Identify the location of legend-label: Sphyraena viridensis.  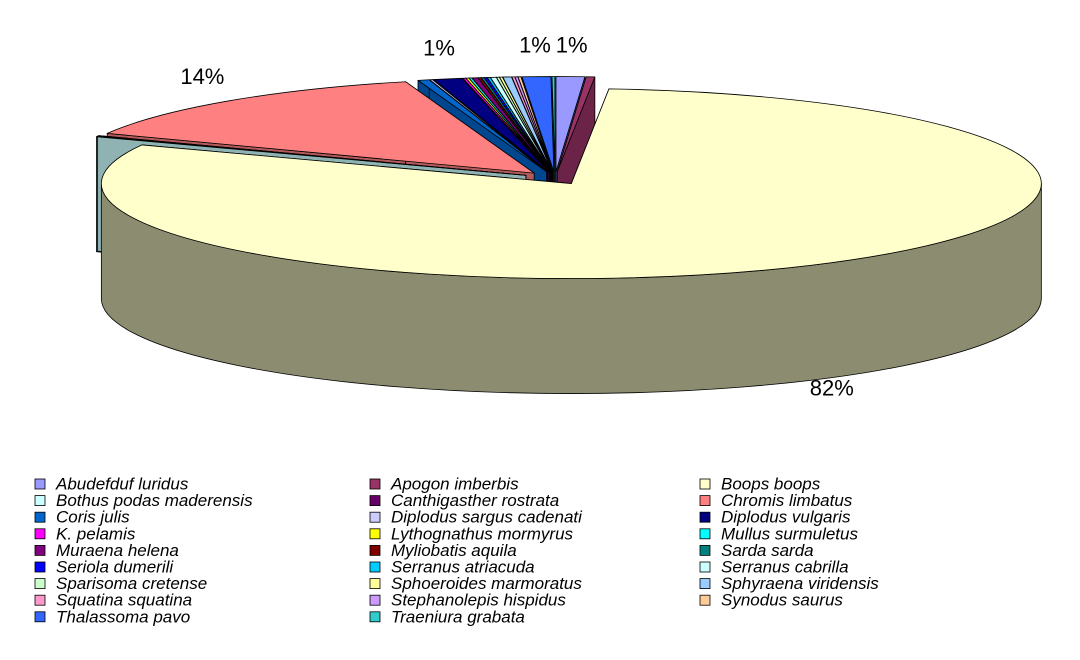
(800, 583).